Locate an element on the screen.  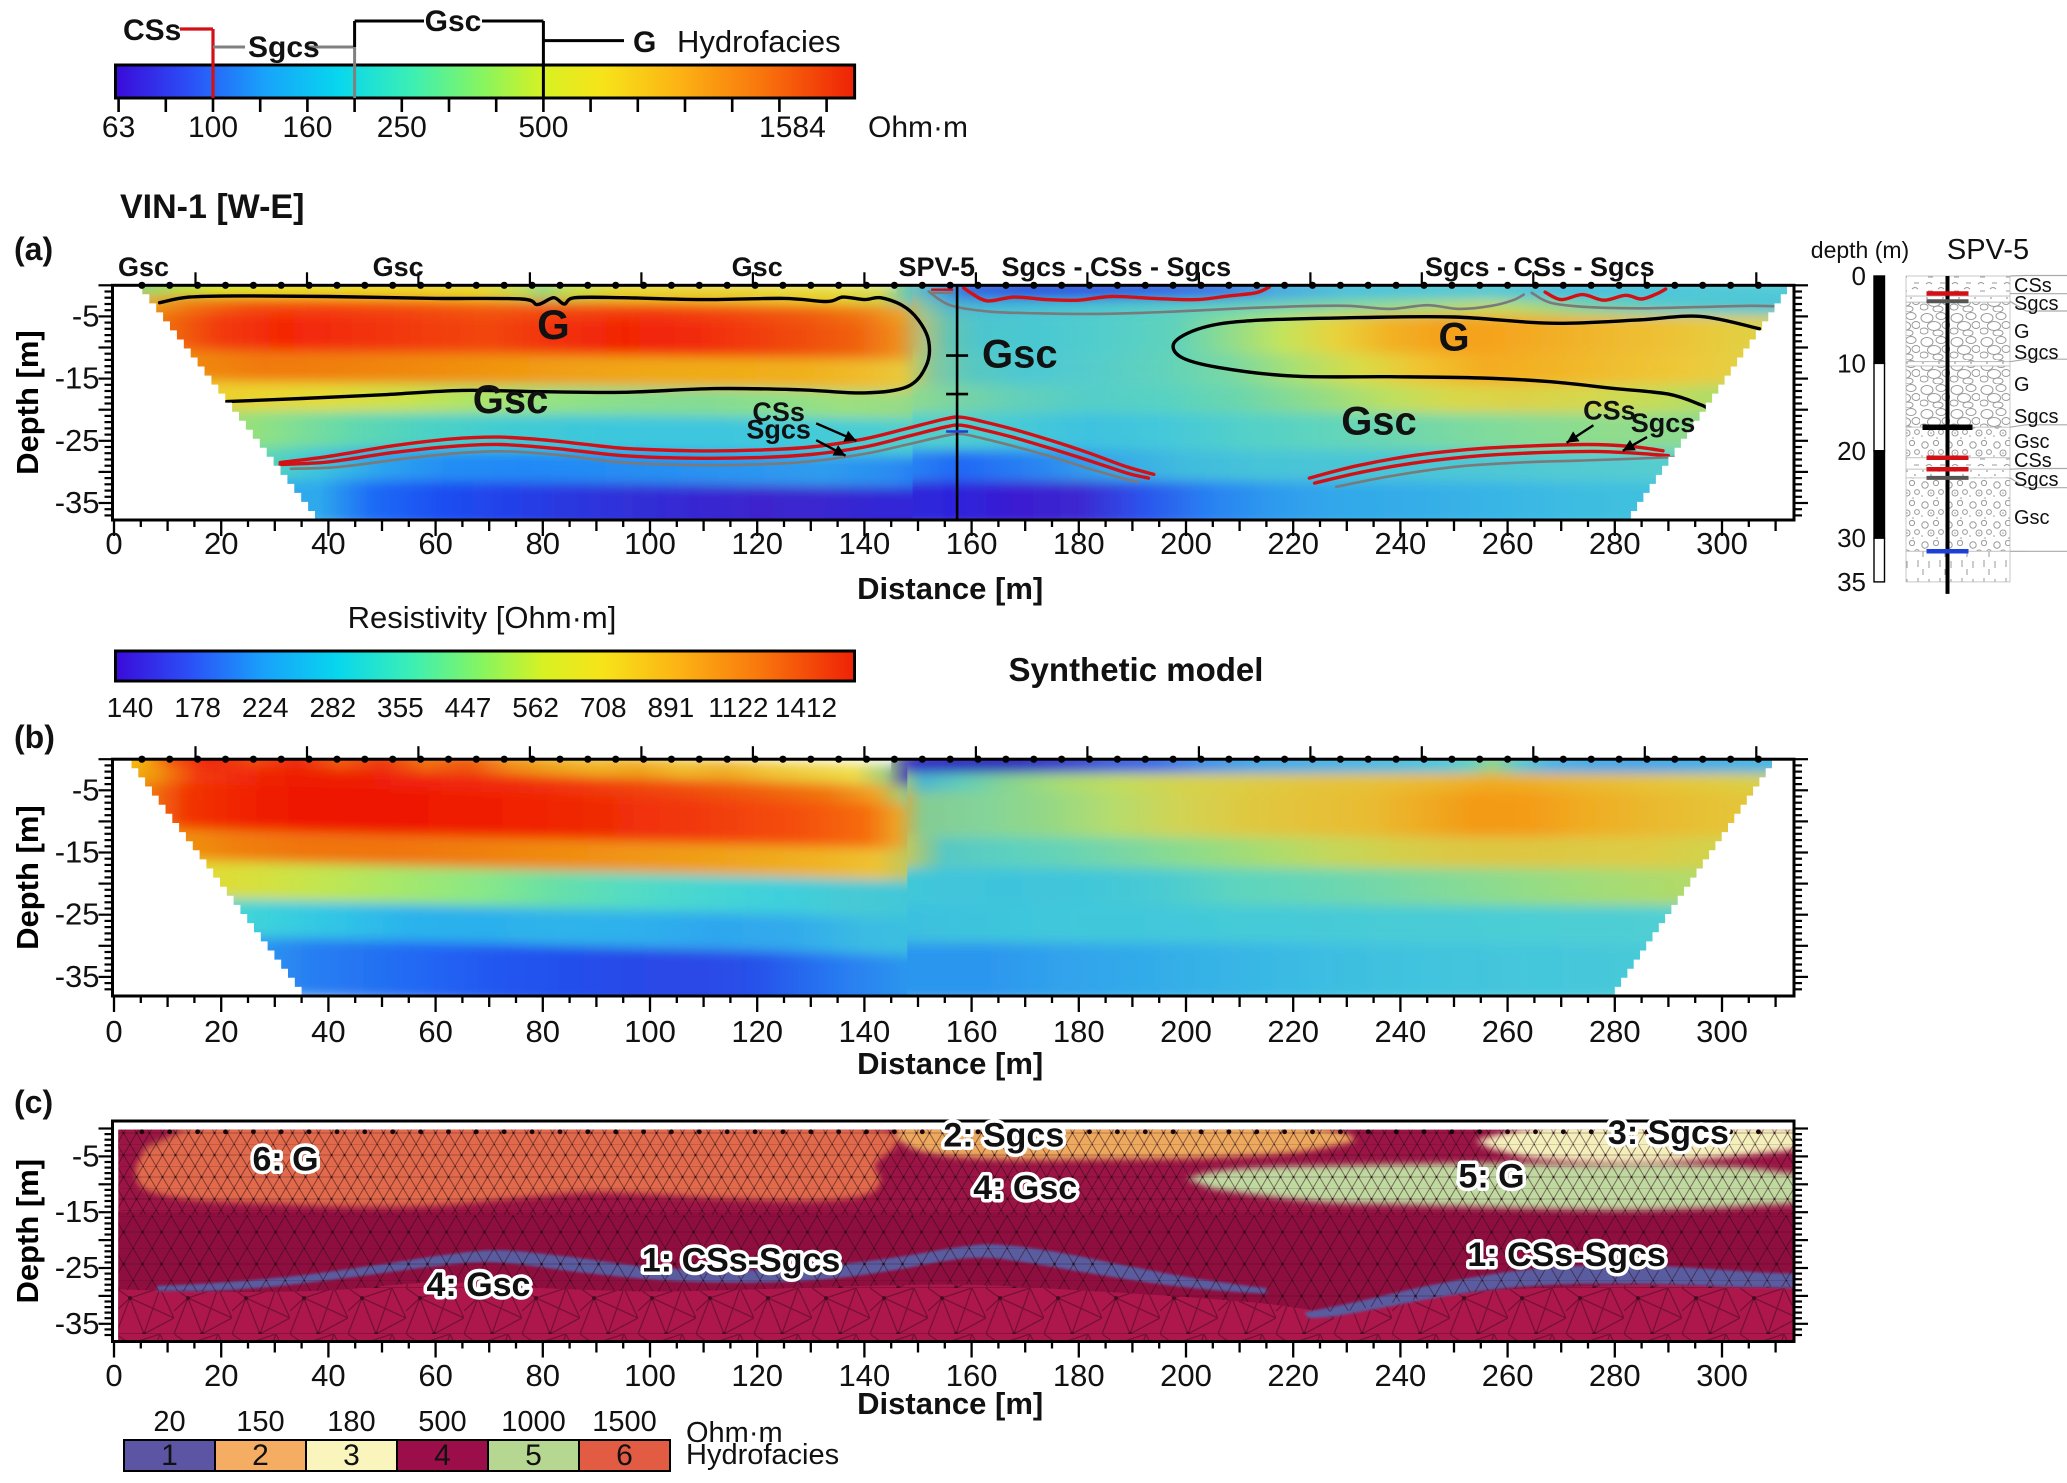
svg-text: 1122 is located at coordinates (738, 707).